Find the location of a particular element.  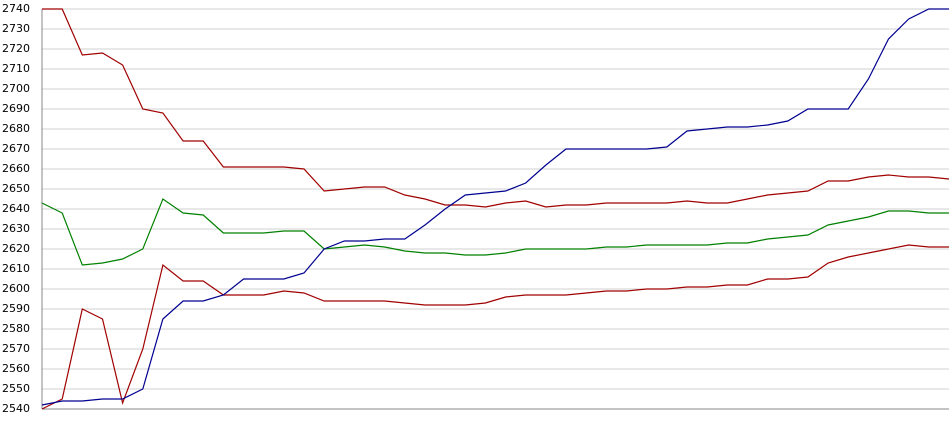

y-tick-label: 2680 is located at coordinates (16, 128).